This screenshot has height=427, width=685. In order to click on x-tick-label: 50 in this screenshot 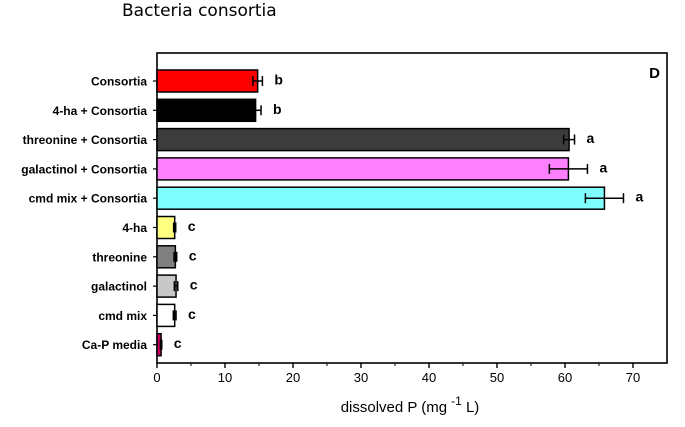, I will do `click(497, 377)`.